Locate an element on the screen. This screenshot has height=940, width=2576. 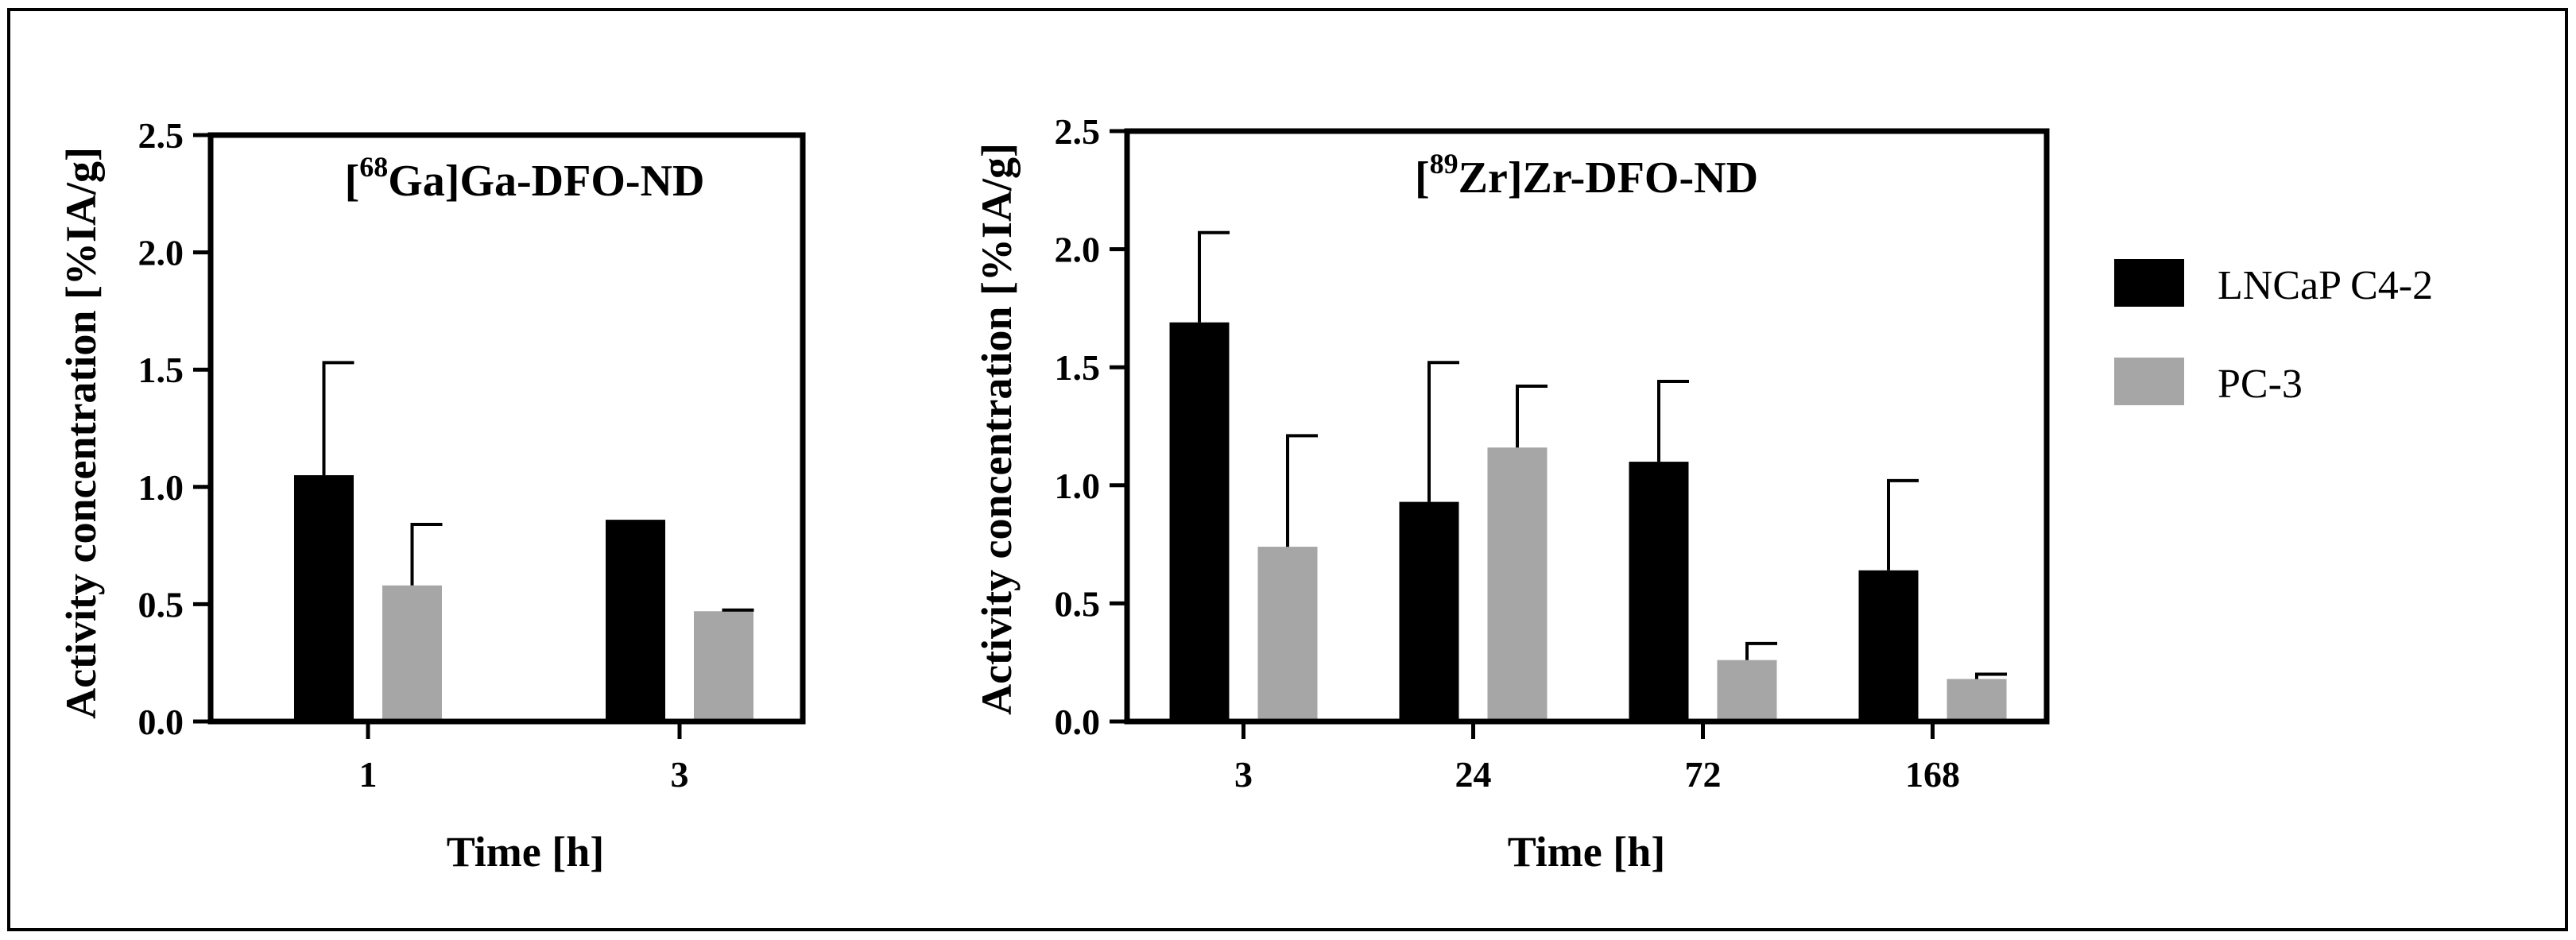
title-suffix: Ga]Ga-DFO-ND is located at coordinates (546, 182).